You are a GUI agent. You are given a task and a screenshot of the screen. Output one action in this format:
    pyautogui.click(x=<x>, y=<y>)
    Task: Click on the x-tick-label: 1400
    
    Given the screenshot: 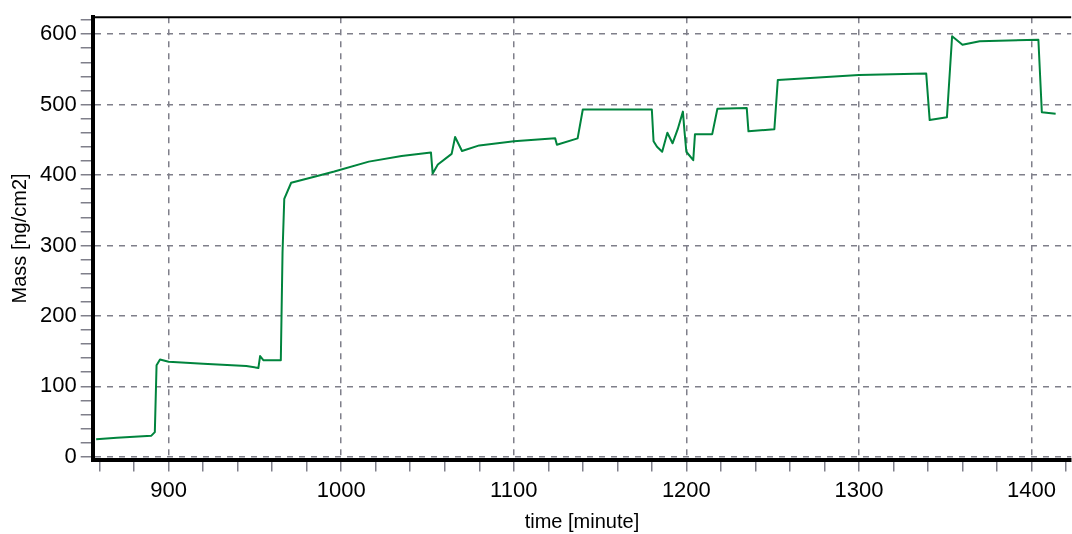 What is the action you would take?
    pyautogui.click(x=1031, y=489)
    